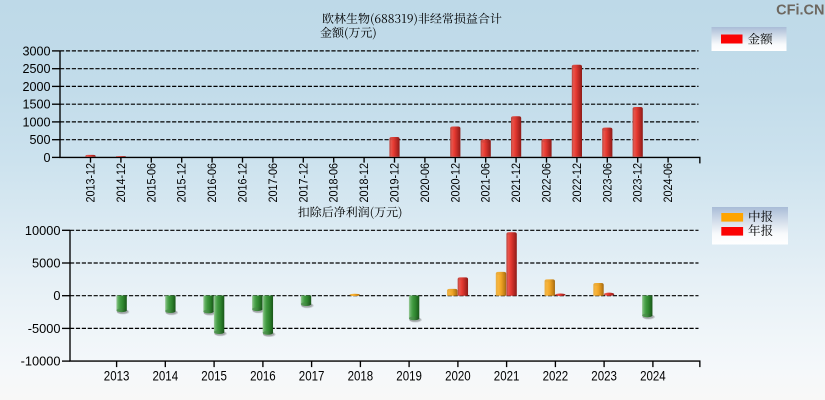 The height and width of the screenshot is (400, 825). Describe the element at coordinates (668, 183) in the screenshot. I see `svg-text: 2024-06` at that location.